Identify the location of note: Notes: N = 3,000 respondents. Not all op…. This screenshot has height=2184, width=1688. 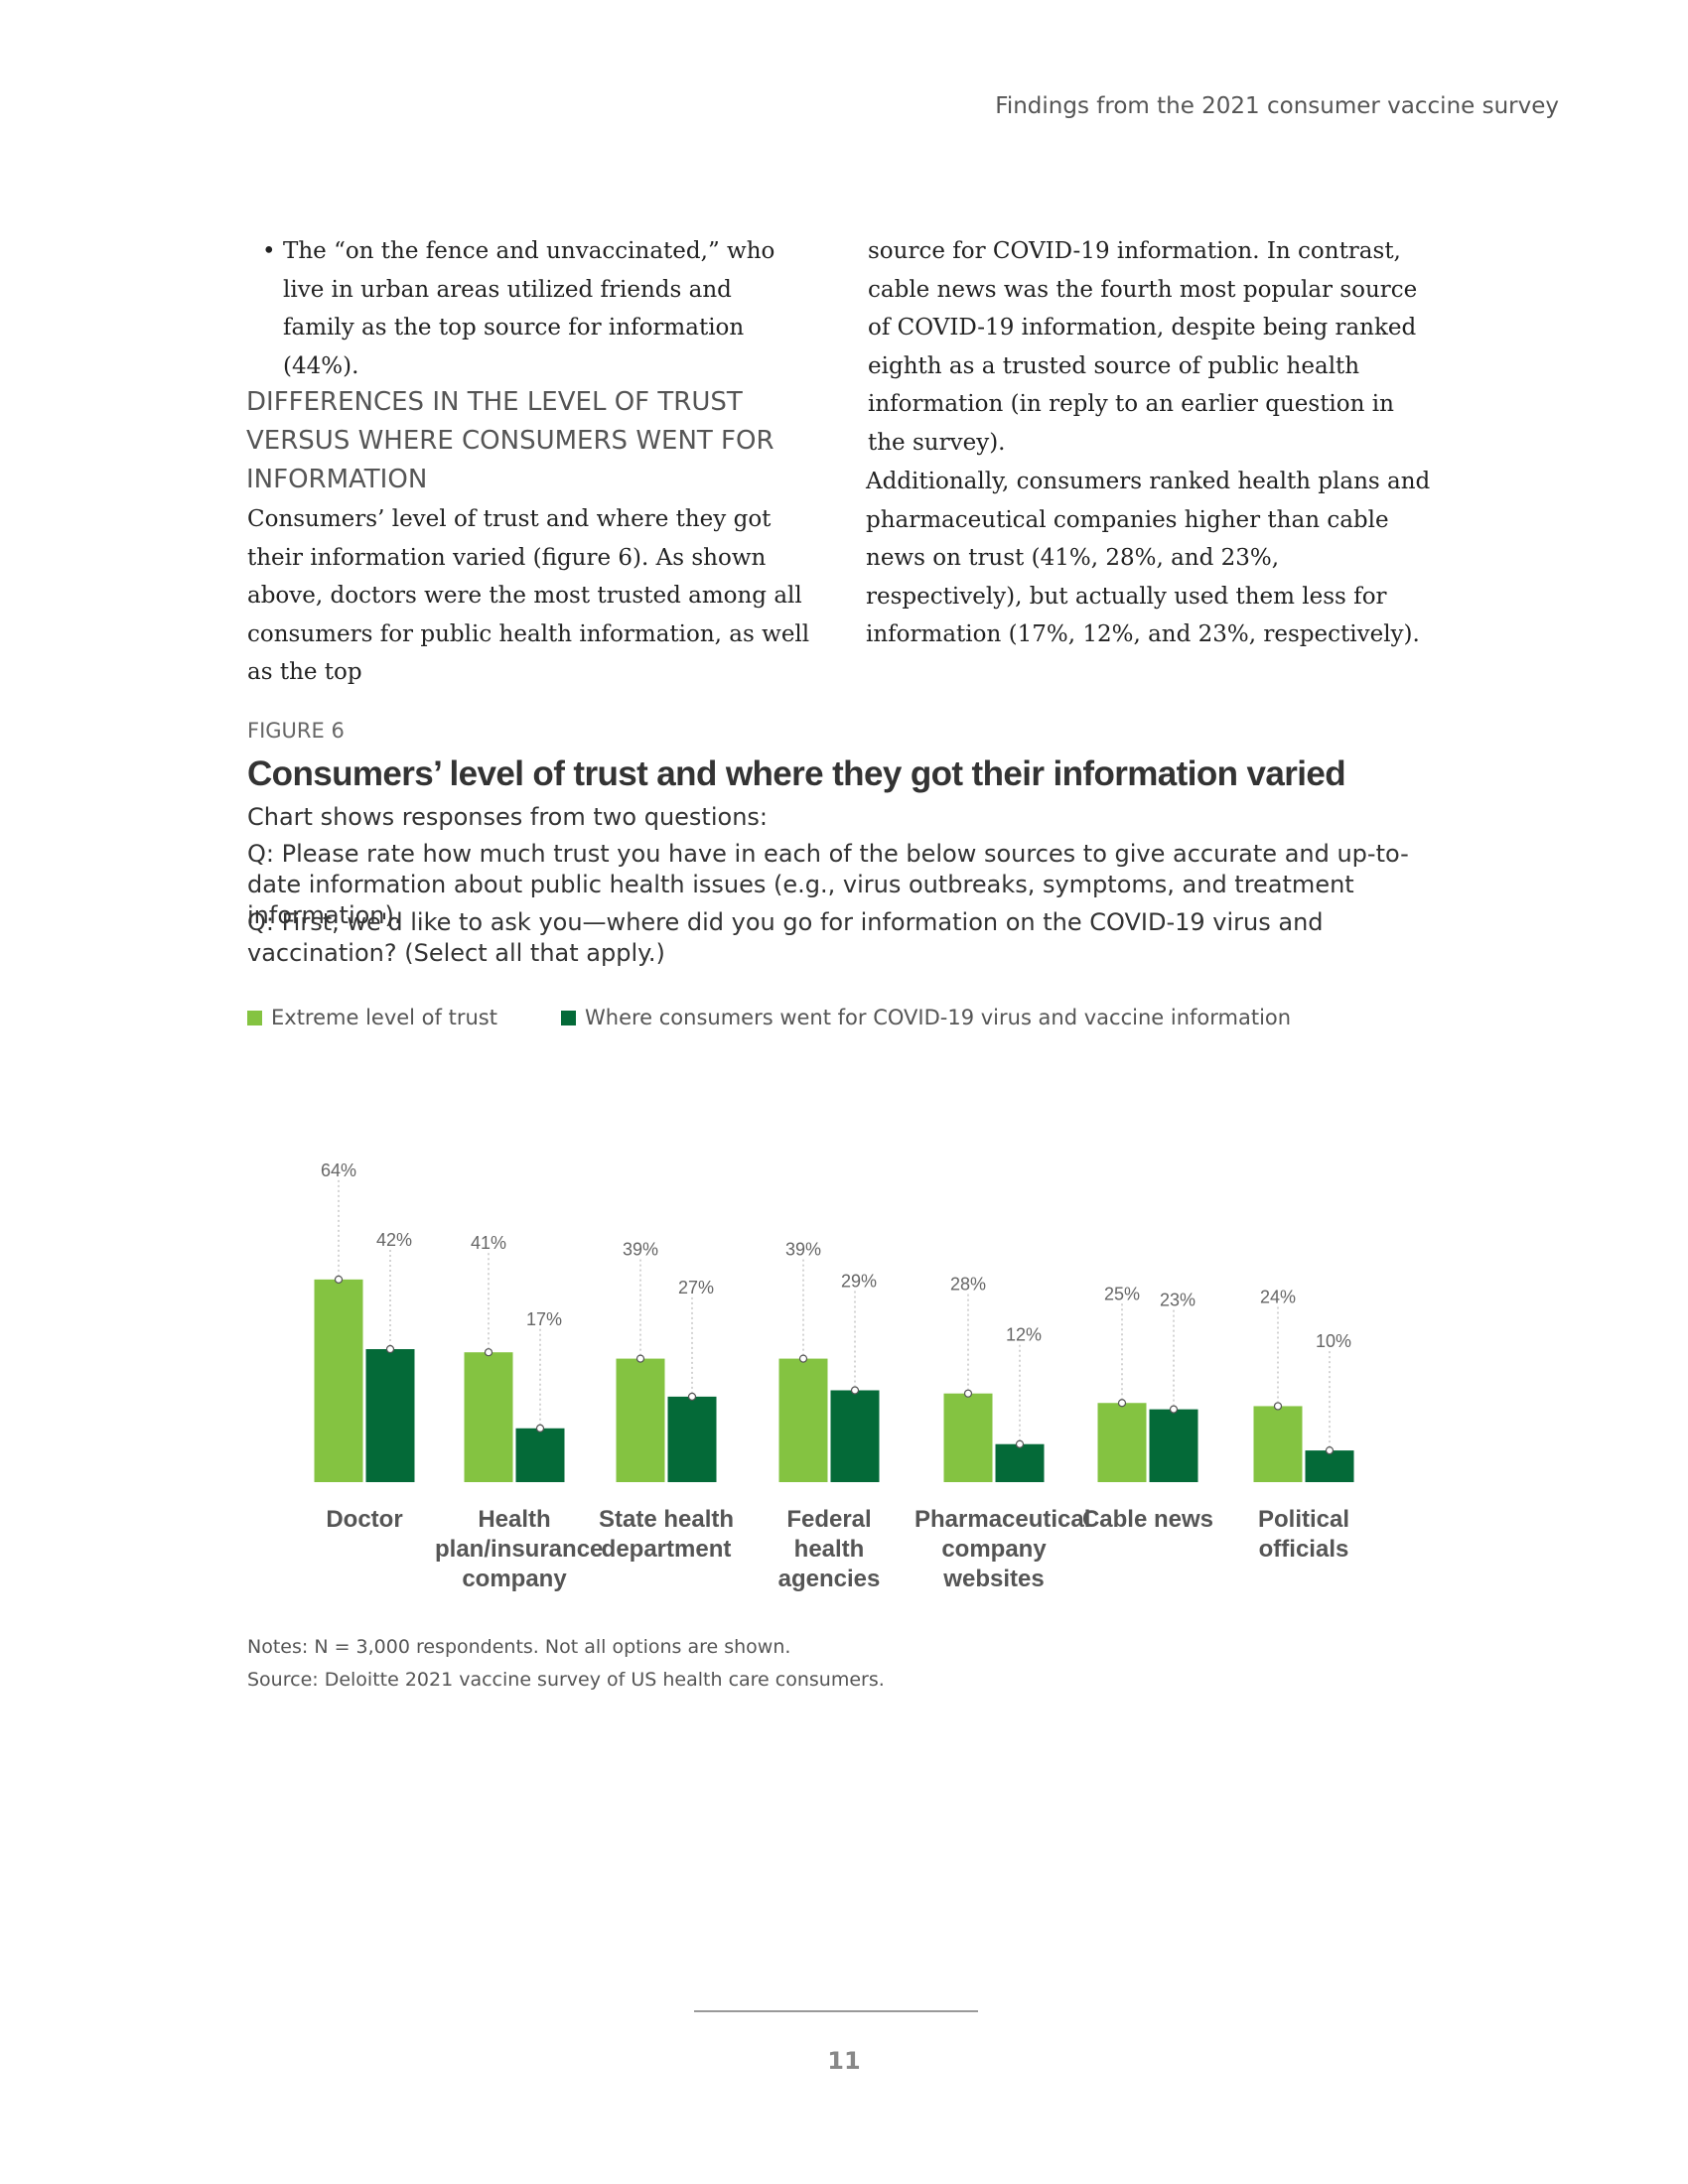
(519, 1647).